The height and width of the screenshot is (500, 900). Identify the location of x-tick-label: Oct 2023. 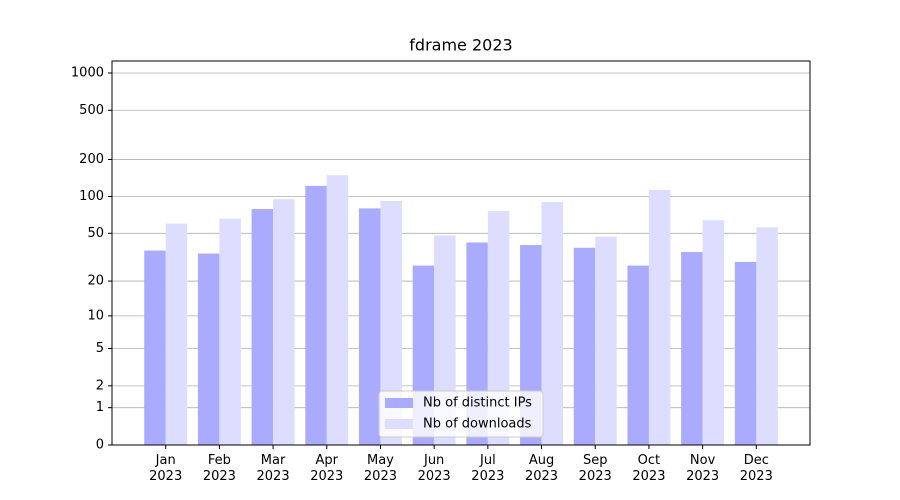
(649, 468).